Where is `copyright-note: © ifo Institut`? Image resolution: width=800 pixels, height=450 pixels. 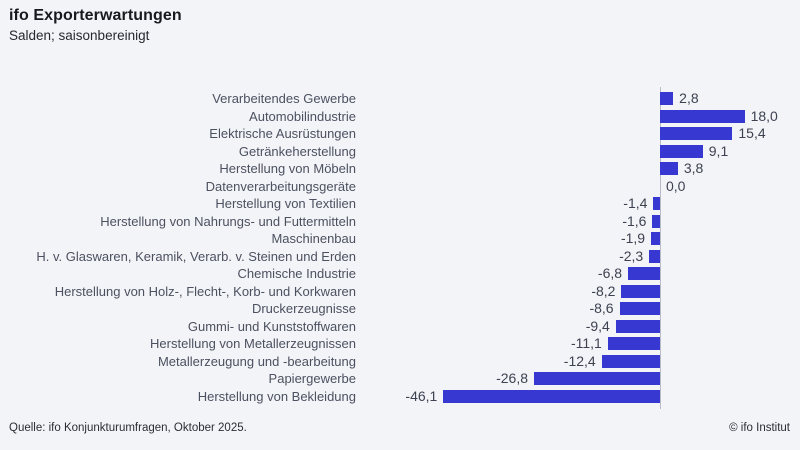
copyright-note: © ifo Institut is located at coordinates (759, 428).